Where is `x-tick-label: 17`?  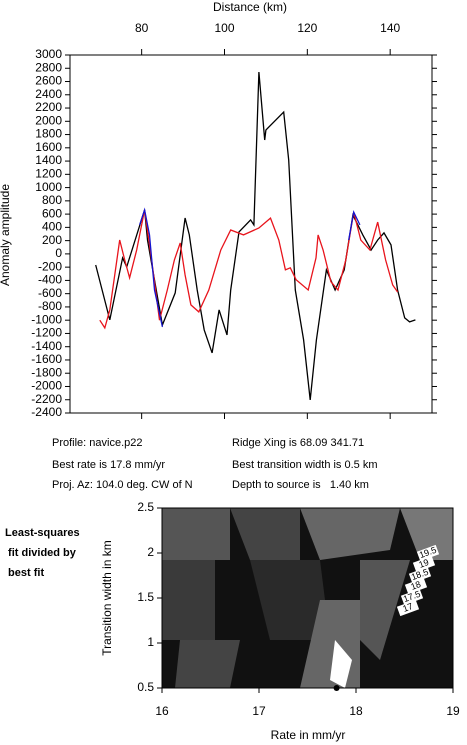
x-tick-label: 17 is located at coordinates (259, 711).